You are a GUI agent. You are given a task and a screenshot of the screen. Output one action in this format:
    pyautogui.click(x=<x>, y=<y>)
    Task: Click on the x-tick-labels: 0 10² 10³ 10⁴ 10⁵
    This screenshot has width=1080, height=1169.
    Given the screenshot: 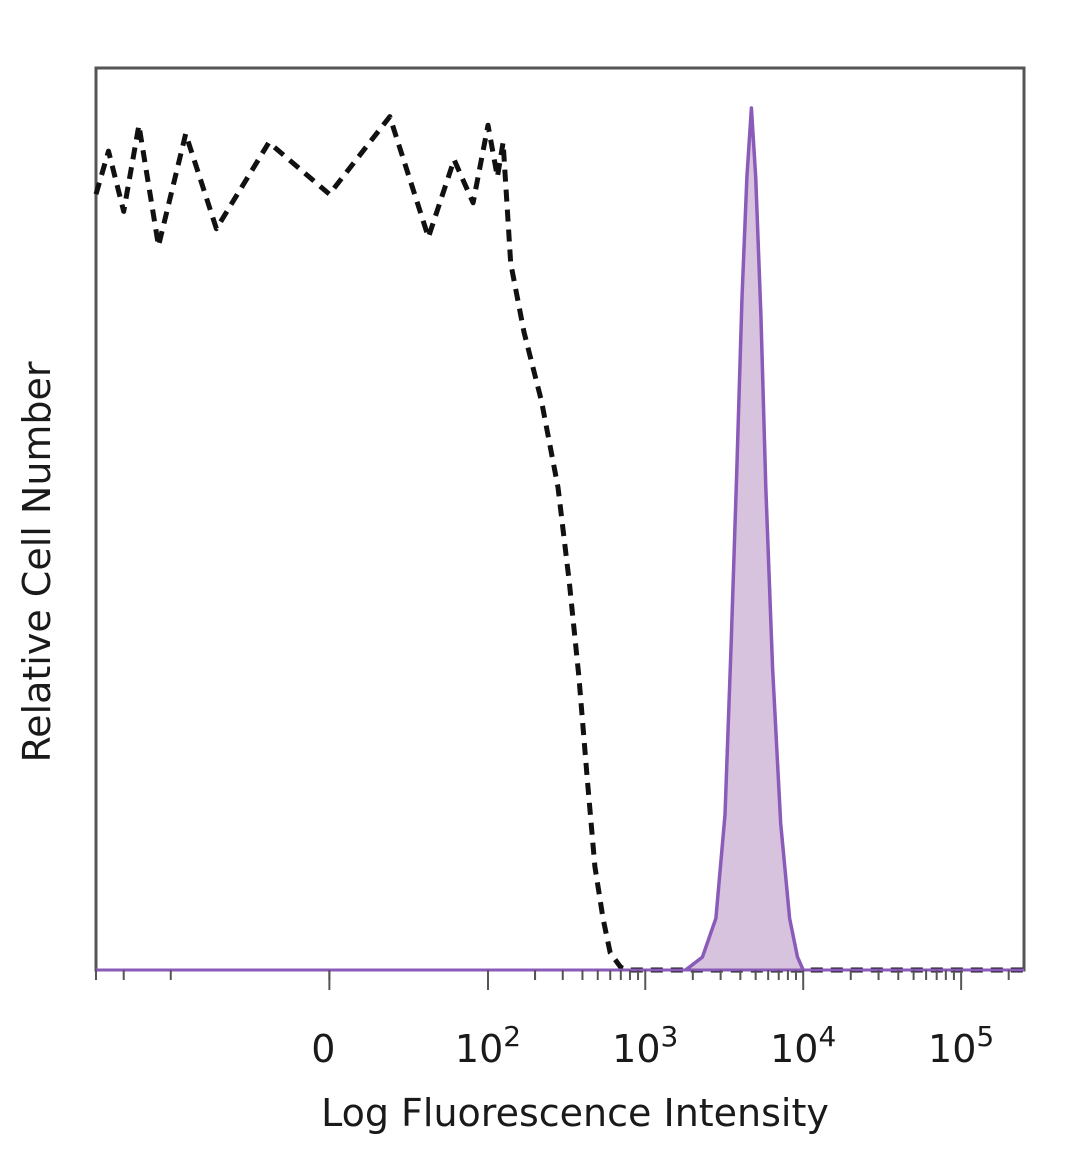 What is the action you would take?
    pyautogui.click(x=652, y=1045)
    